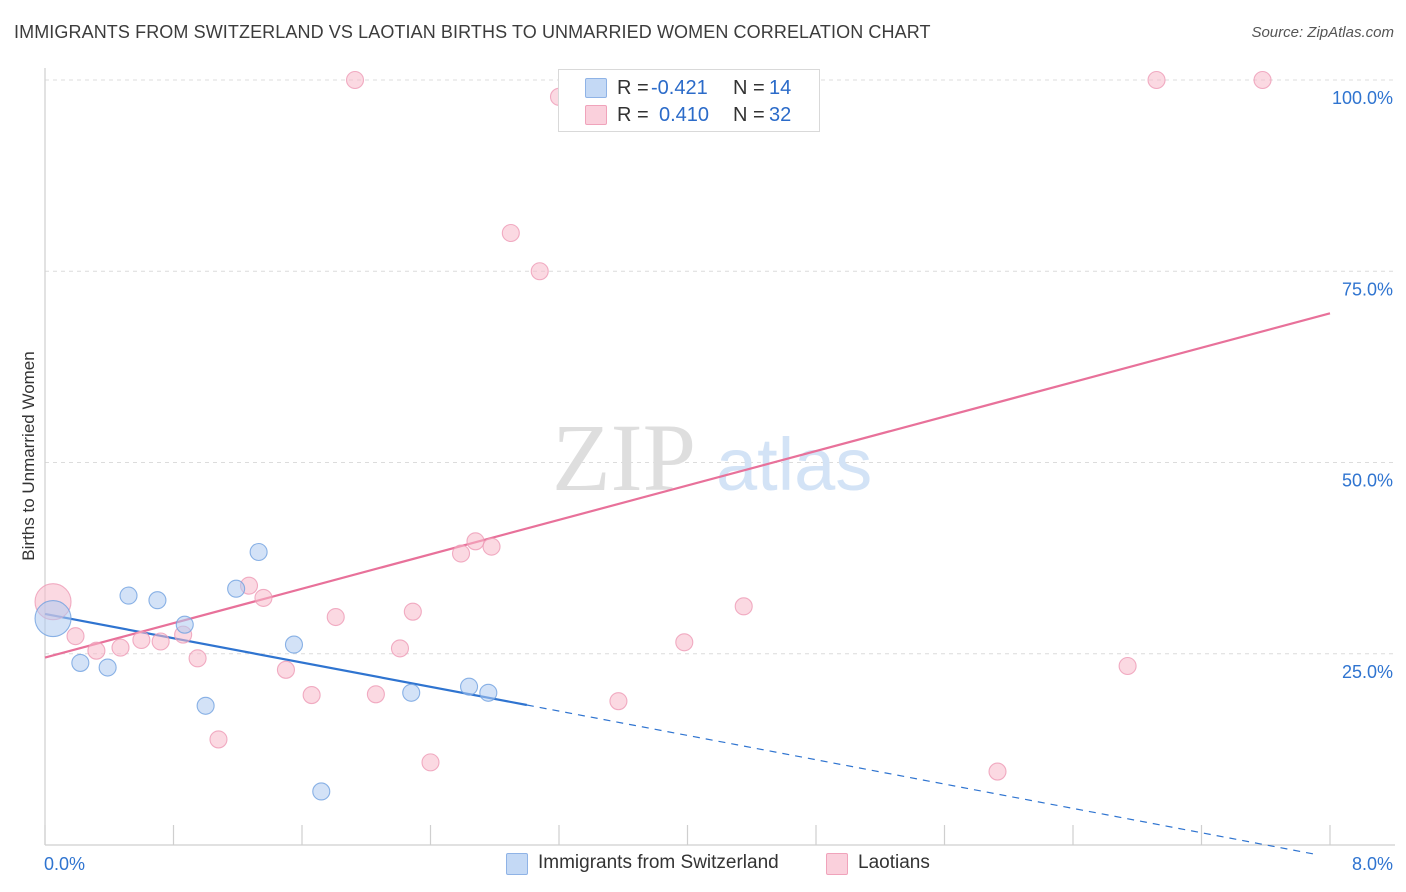  Describe the element at coordinates (28, 455) in the screenshot. I see `y-axis-label: Births to Unmarried Women` at that location.